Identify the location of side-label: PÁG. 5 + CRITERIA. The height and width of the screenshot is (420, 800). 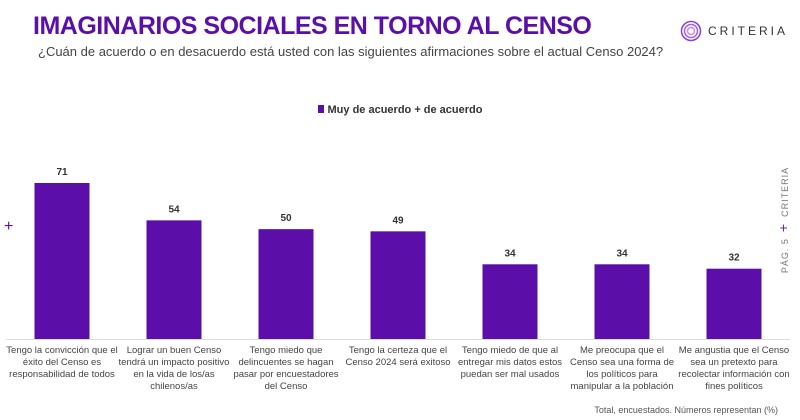
(783, 220).